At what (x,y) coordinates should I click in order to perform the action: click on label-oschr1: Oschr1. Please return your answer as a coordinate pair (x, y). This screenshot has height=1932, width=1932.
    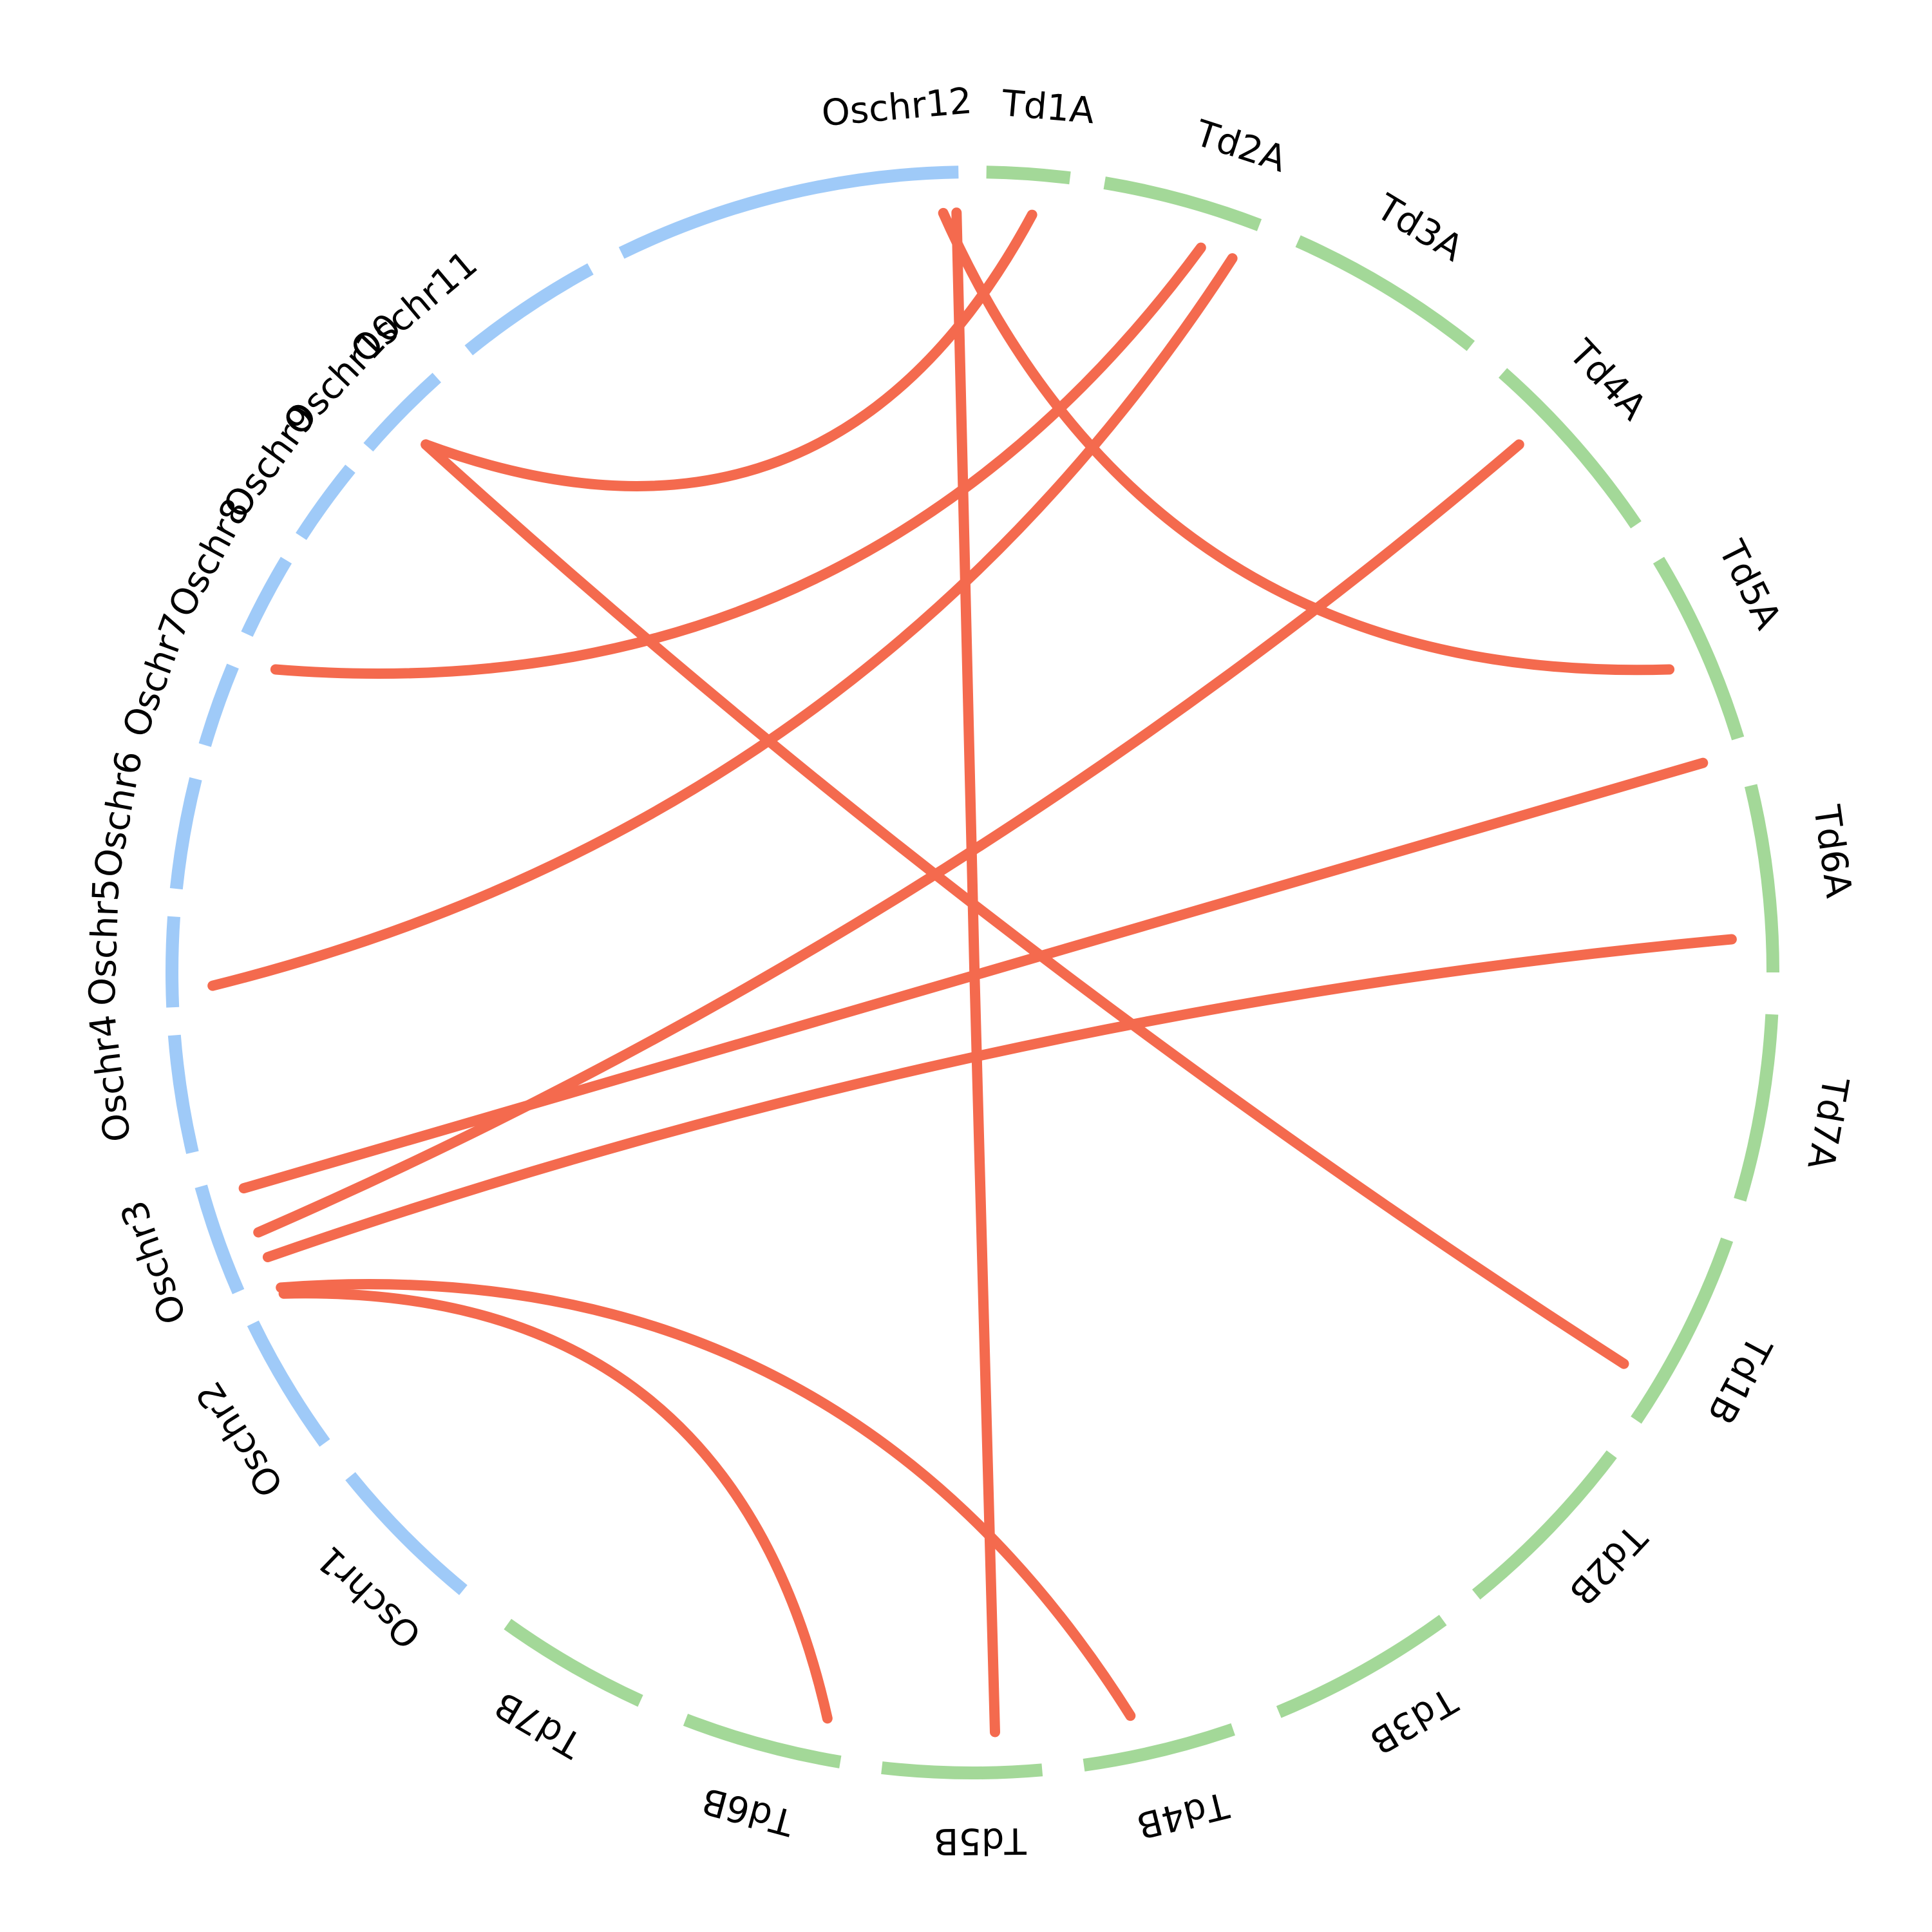
    Looking at the image, I should click on (369, 1597).